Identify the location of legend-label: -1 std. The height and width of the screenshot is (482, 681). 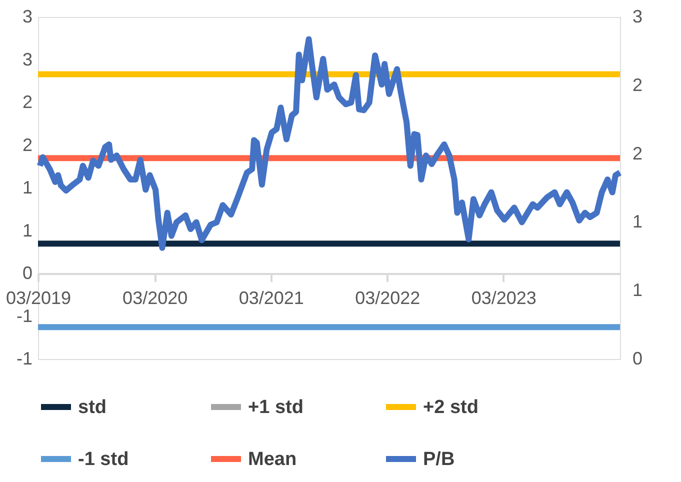
(103, 459).